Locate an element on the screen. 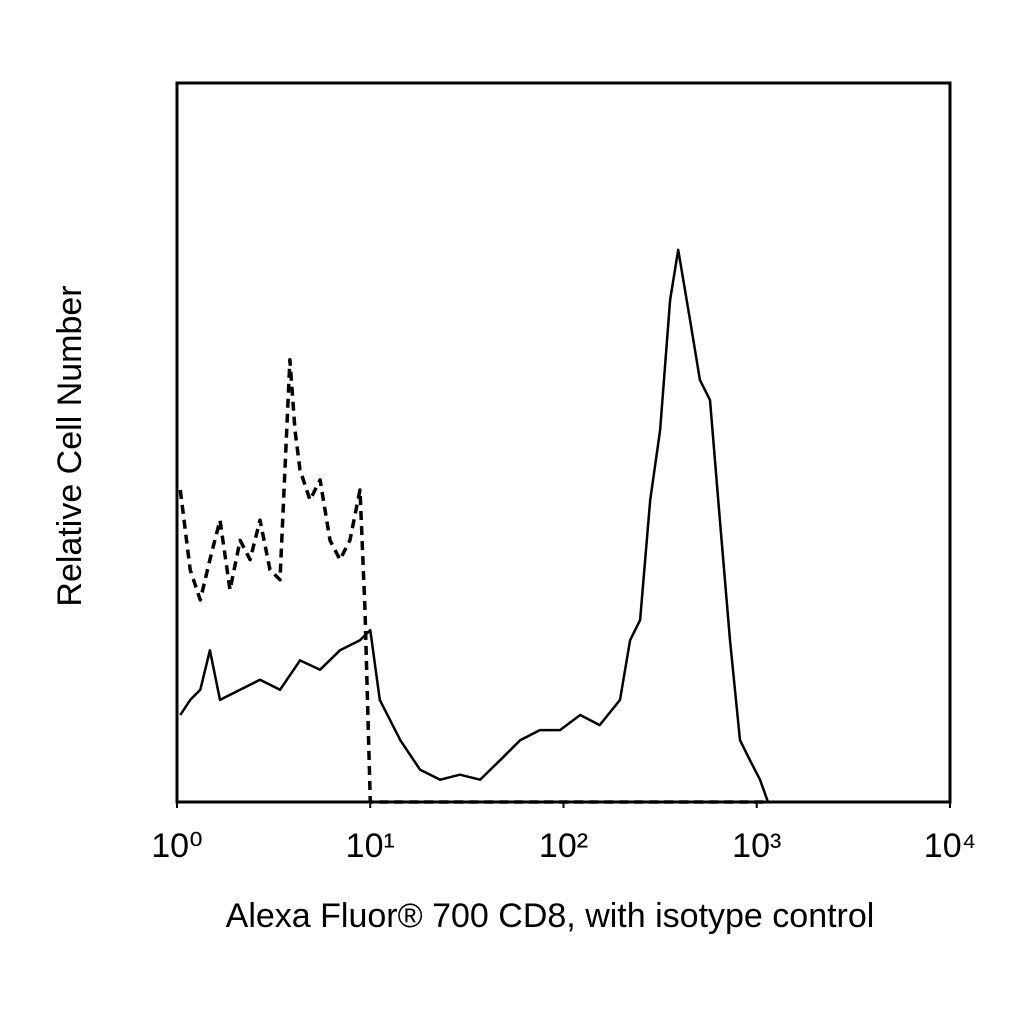 The image size is (1024, 1024). y-axis-label: Relative Cell Number is located at coordinates (70, 445).